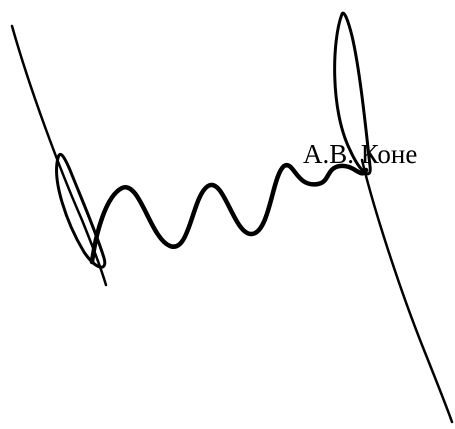 This screenshot has height=429, width=455. I want to click on signature-right-loop, so click(352, 93).